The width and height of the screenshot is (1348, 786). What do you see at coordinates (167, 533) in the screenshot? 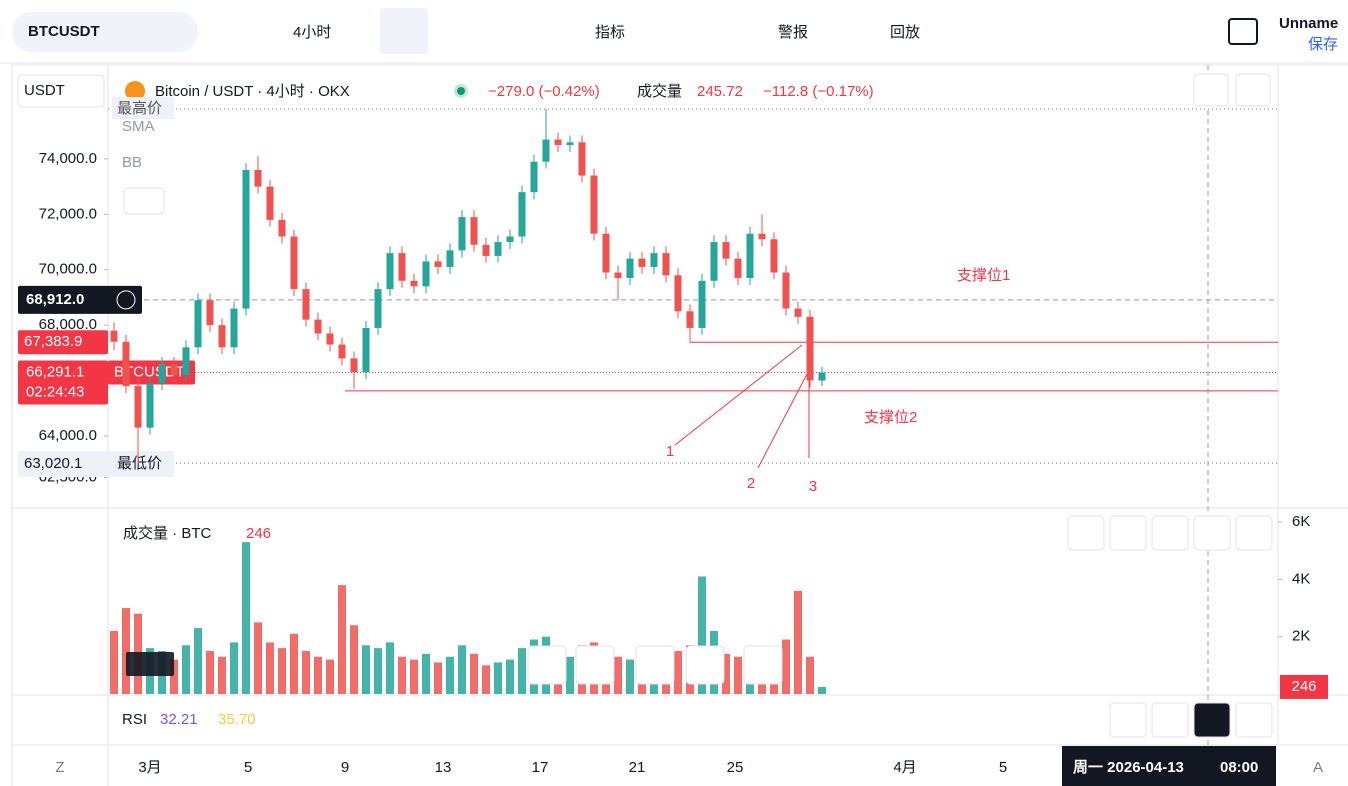
I see `volume-title: 成交量 · BTC` at bounding box center [167, 533].